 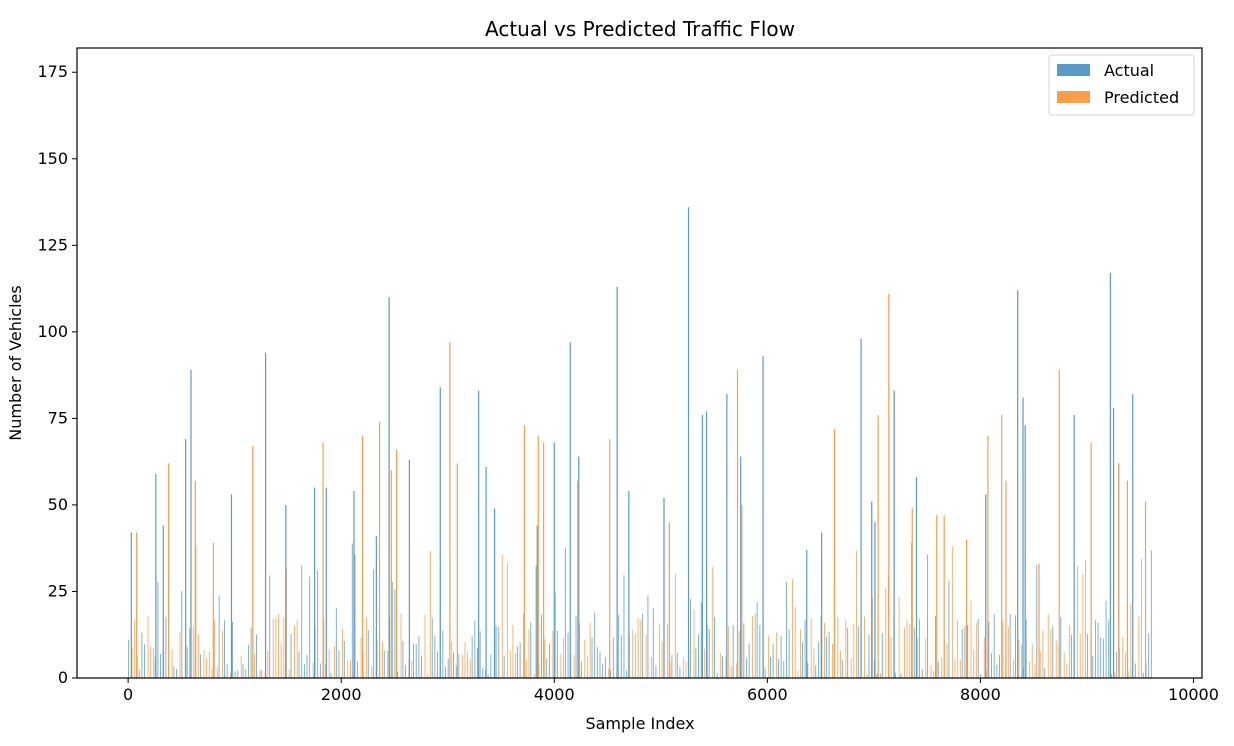 I want to click on legend-swatch-actual, so click(x=1073, y=70).